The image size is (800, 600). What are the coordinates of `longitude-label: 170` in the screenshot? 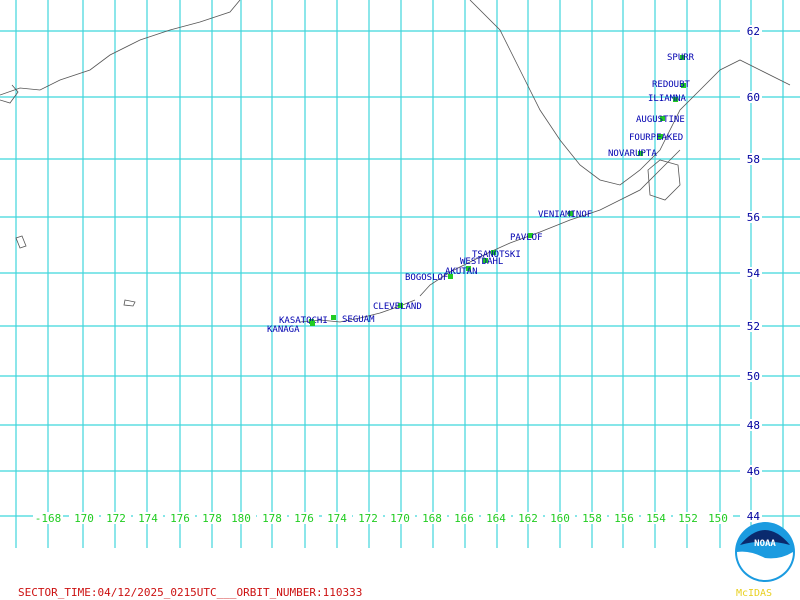 It's located at (400, 518).